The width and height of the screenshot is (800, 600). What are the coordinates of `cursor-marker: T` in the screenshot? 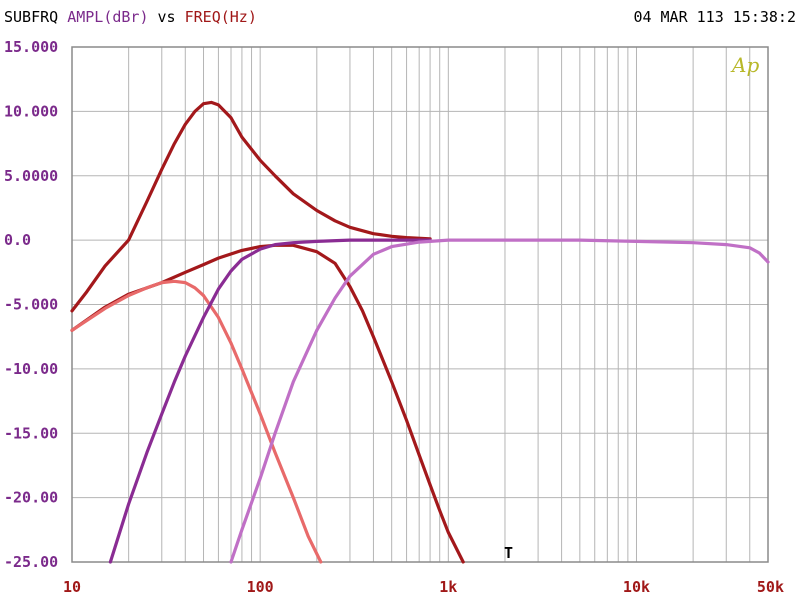 It's located at (508, 553).